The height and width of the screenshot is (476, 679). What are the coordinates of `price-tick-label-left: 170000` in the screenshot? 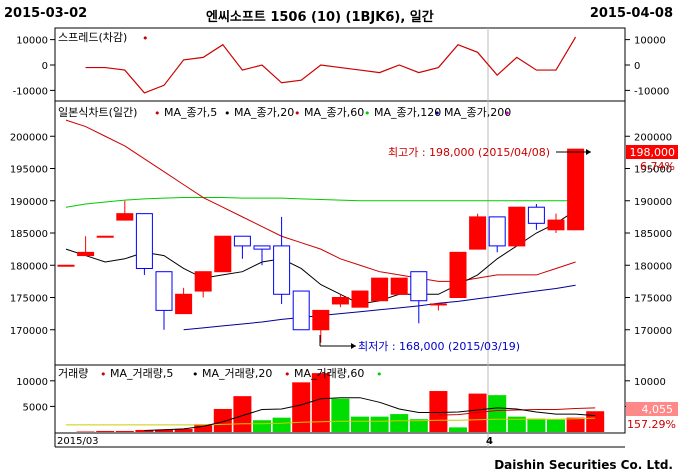 It's located at (29, 331).